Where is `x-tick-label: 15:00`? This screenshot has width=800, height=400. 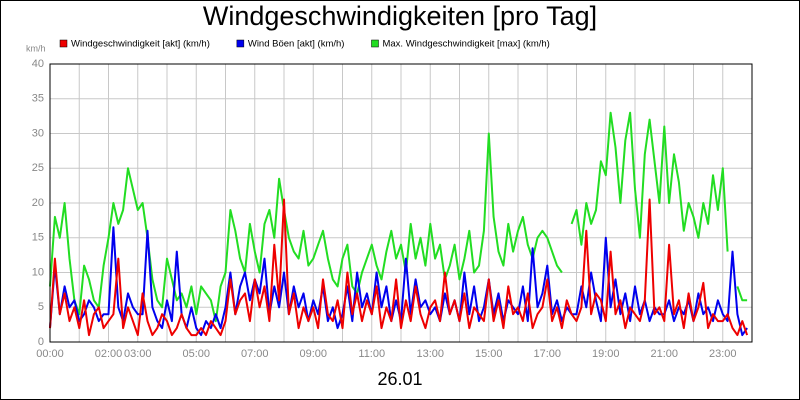
x-tick-label: 15:00 is located at coordinates (489, 354).